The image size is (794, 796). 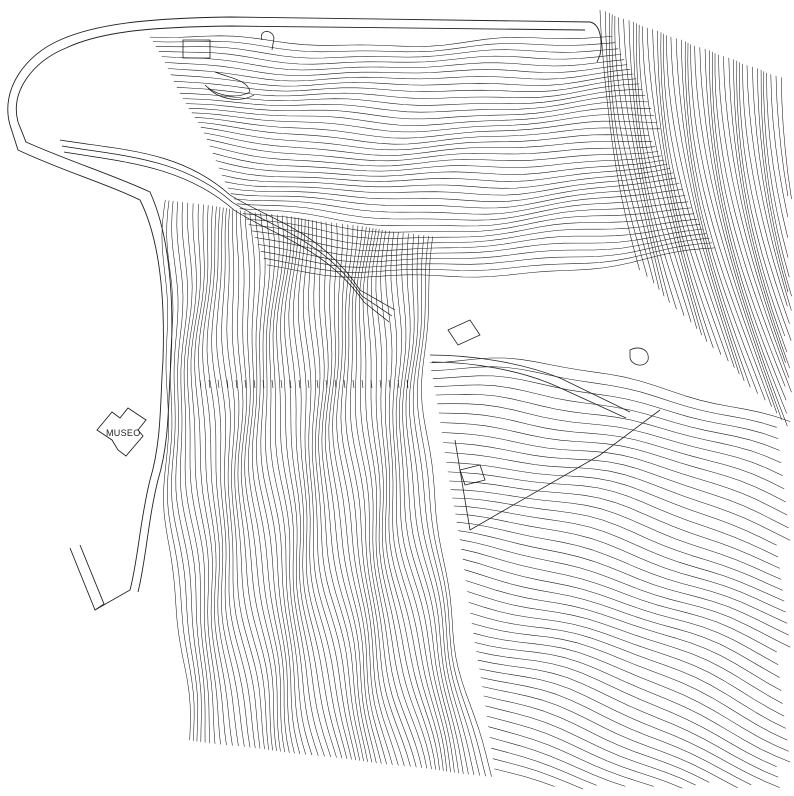 I want to click on cliff-ridge, so click(x=227, y=197).